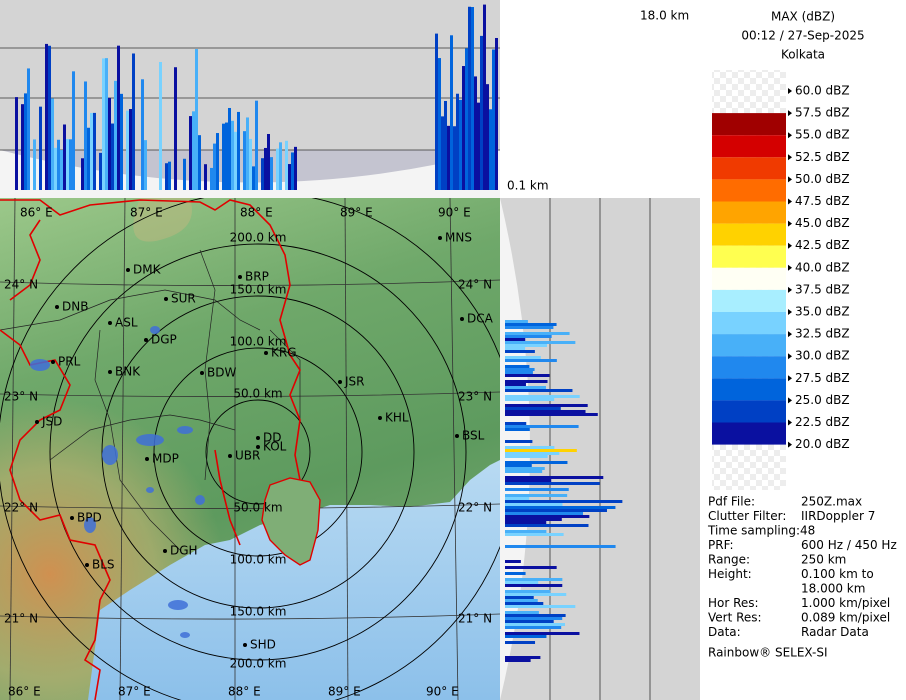  I want to click on city-label: DMK, so click(147, 270).